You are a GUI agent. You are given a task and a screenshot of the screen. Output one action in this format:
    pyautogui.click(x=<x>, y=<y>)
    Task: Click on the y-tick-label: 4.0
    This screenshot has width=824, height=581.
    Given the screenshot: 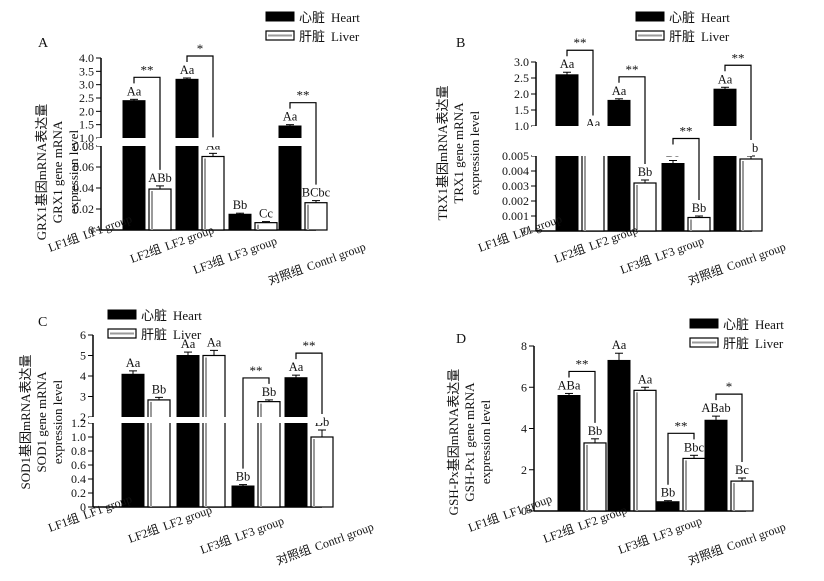 What is the action you would take?
    pyautogui.click(x=86, y=58)
    